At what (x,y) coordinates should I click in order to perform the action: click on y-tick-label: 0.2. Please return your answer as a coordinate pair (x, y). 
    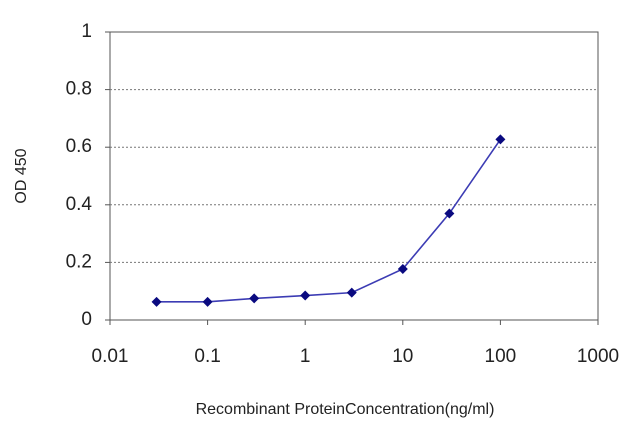
    Looking at the image, I should click on (79, 261).